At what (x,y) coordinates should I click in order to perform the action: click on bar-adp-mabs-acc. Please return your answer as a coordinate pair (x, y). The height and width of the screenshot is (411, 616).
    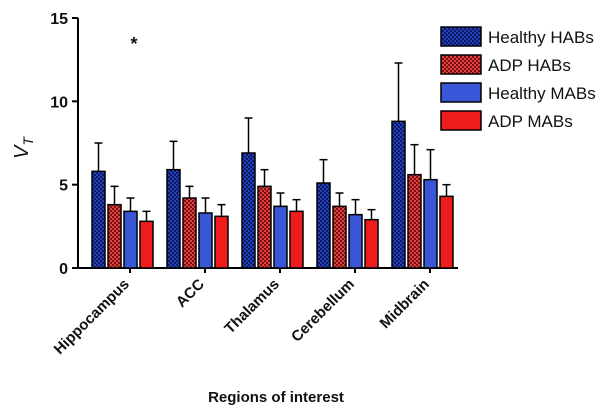
    Looking at the image, I should click on (221, 242).